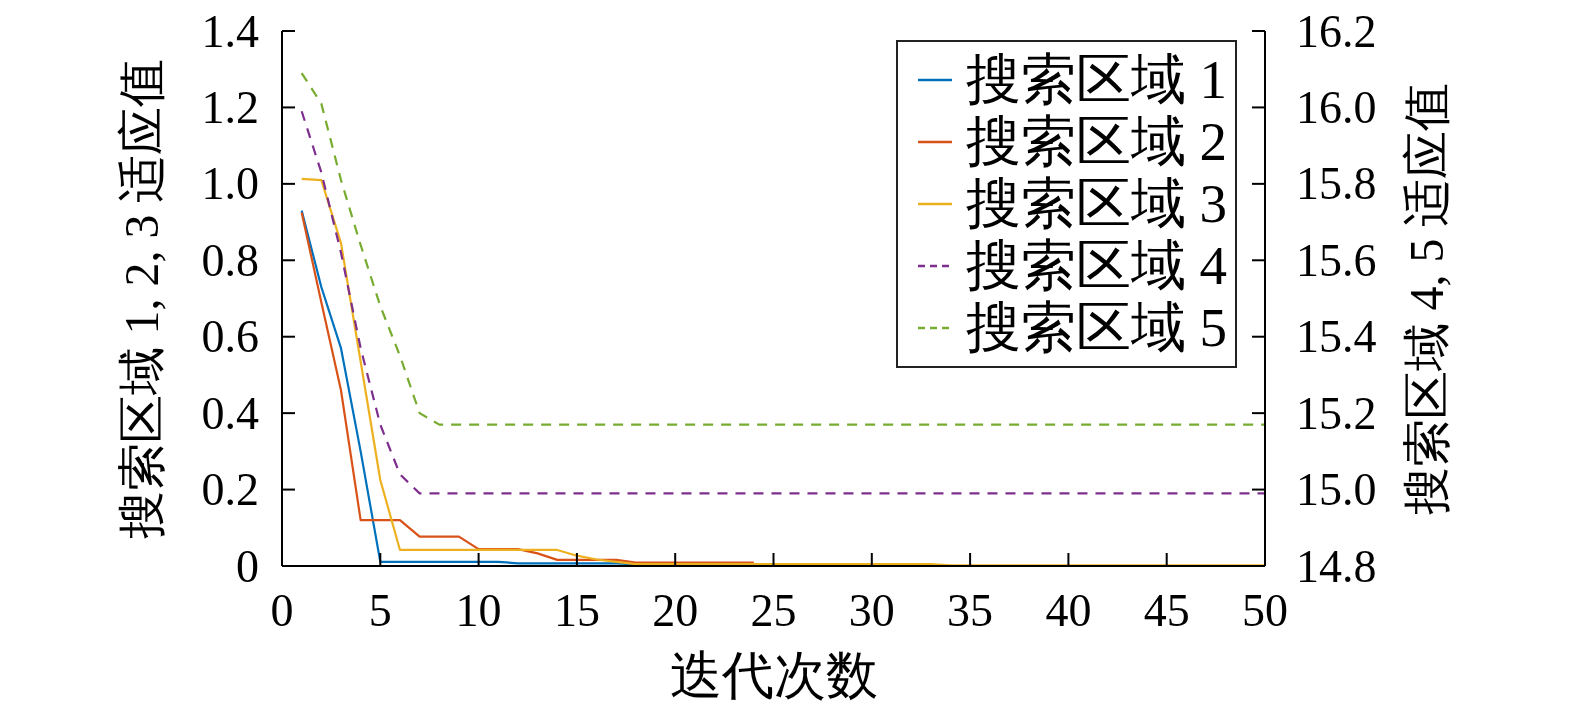 The image size is (1575, 712). What do you see at coordinates (230, 490) in the screenshot?
I see `y-tick-label: 0.2` at bounding box center [230, 490].